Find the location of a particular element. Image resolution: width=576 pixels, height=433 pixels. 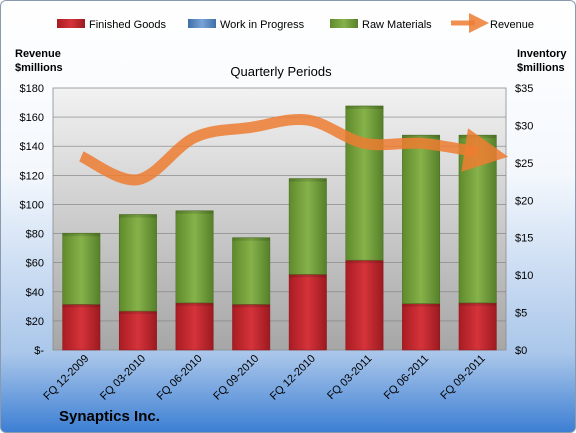

legend-label-work-in-progress: Work in Progress is located at coordinates (262, 25).